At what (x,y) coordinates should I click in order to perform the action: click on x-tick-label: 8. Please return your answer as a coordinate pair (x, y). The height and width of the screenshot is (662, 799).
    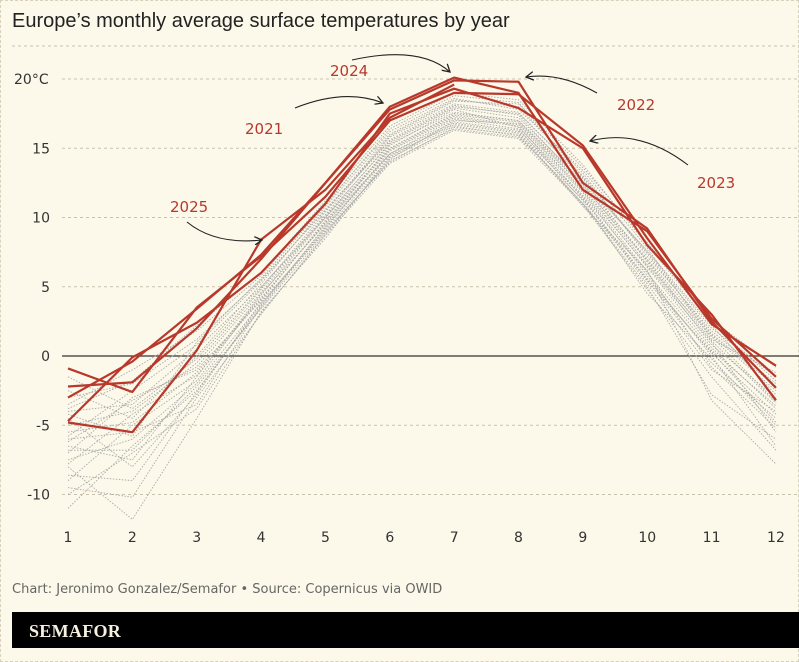
    Looking at the image, I should click on (518, 538).